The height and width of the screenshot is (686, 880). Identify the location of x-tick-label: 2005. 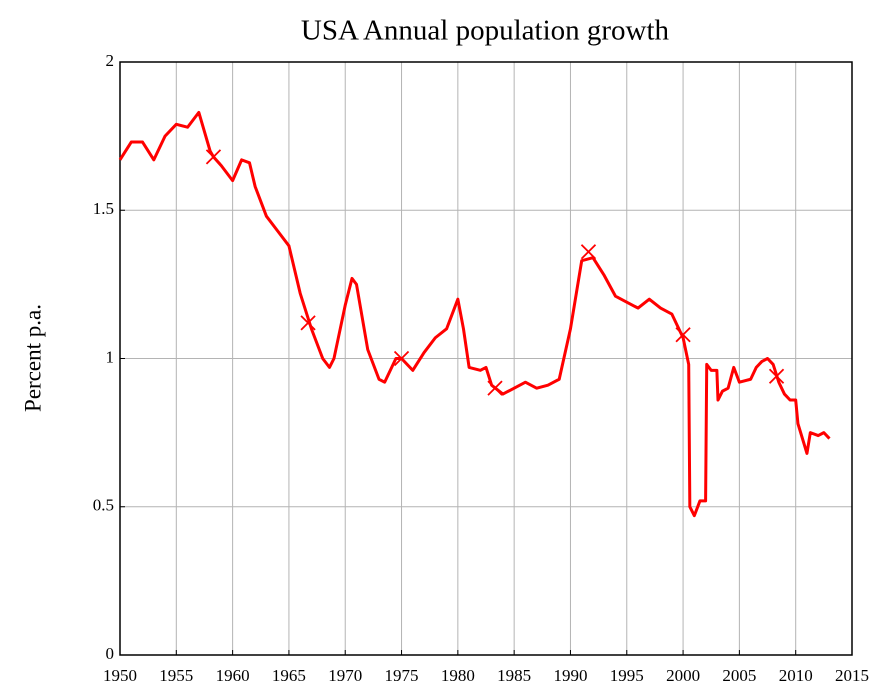
(739, 675).